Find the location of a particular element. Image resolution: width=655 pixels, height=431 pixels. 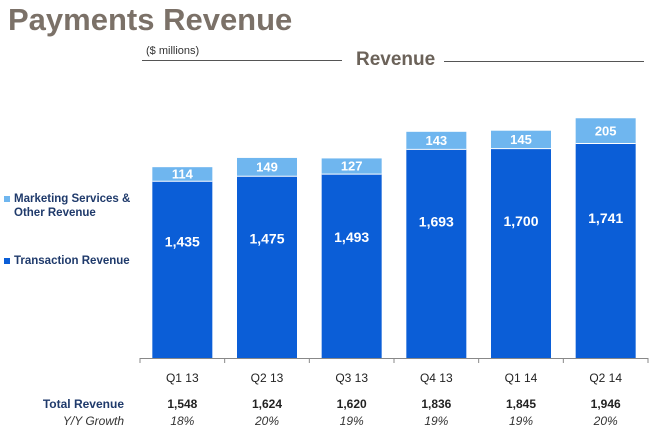

total-revenue-cell: 1,946 is located at coordinates (605, 404).